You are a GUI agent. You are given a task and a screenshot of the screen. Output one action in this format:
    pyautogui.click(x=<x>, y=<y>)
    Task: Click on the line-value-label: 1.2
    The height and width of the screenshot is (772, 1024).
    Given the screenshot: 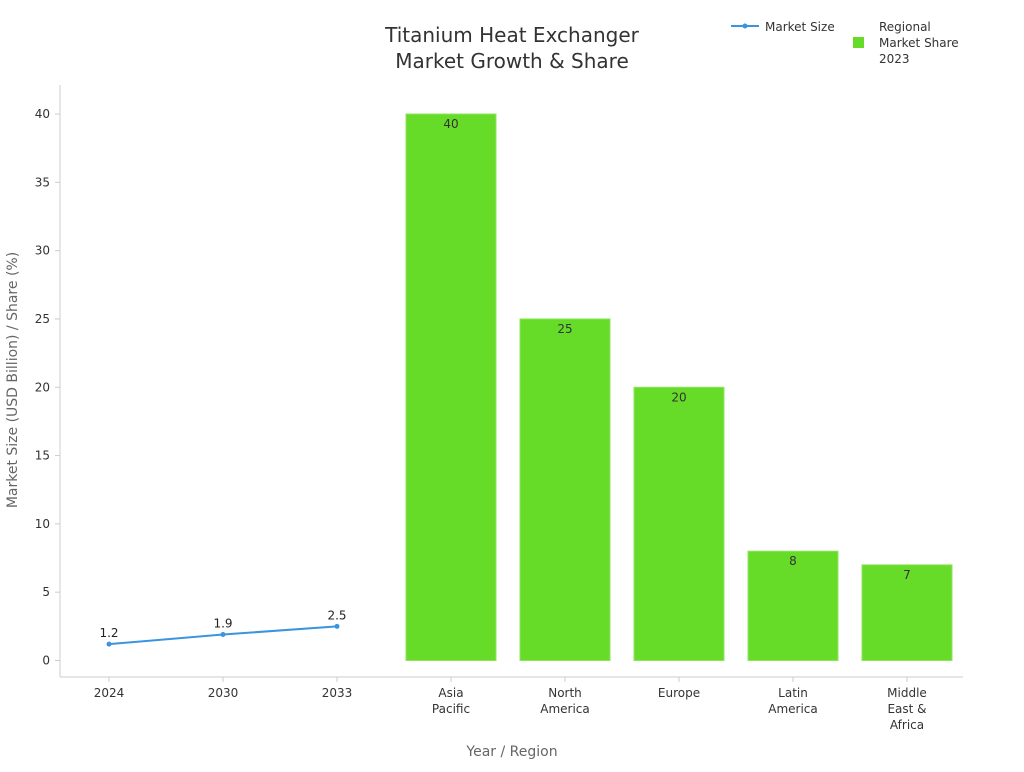 What is the action you would take?
    pyautogui.click(x=108, y=633)
    